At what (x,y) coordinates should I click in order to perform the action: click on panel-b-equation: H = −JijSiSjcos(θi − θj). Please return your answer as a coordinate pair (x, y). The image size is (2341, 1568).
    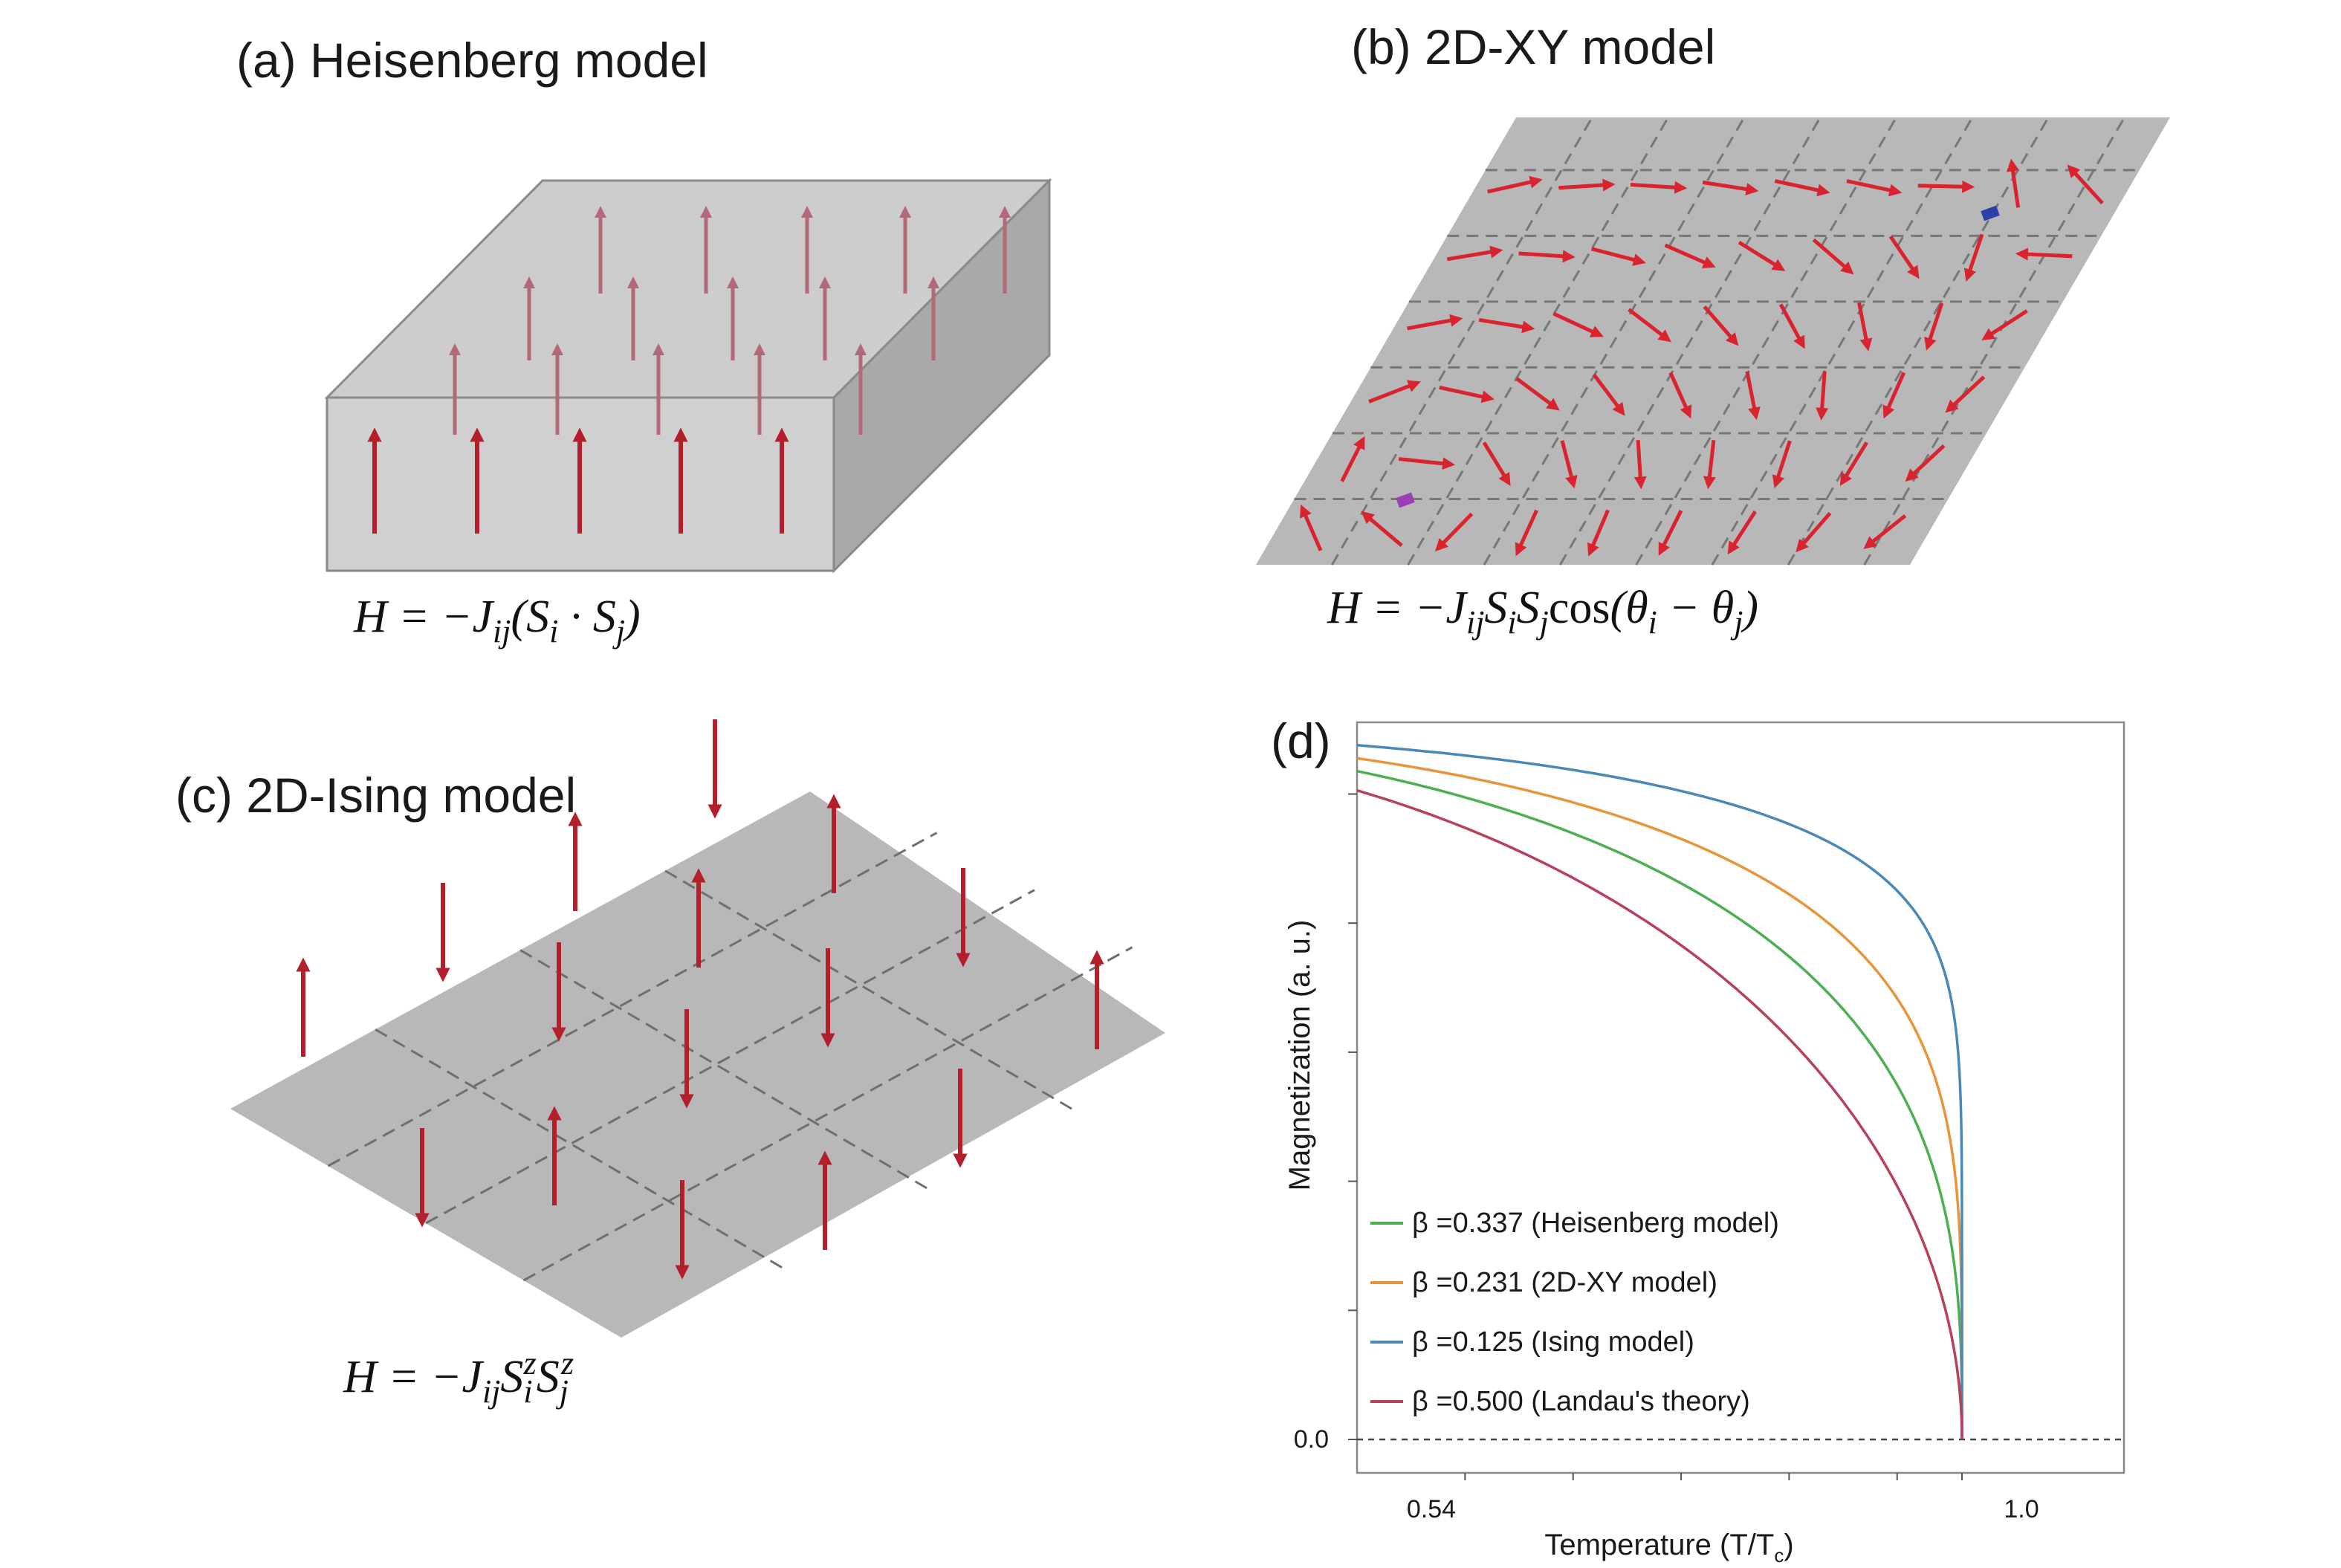
    Looking at the image, I should click on (1542, 612).